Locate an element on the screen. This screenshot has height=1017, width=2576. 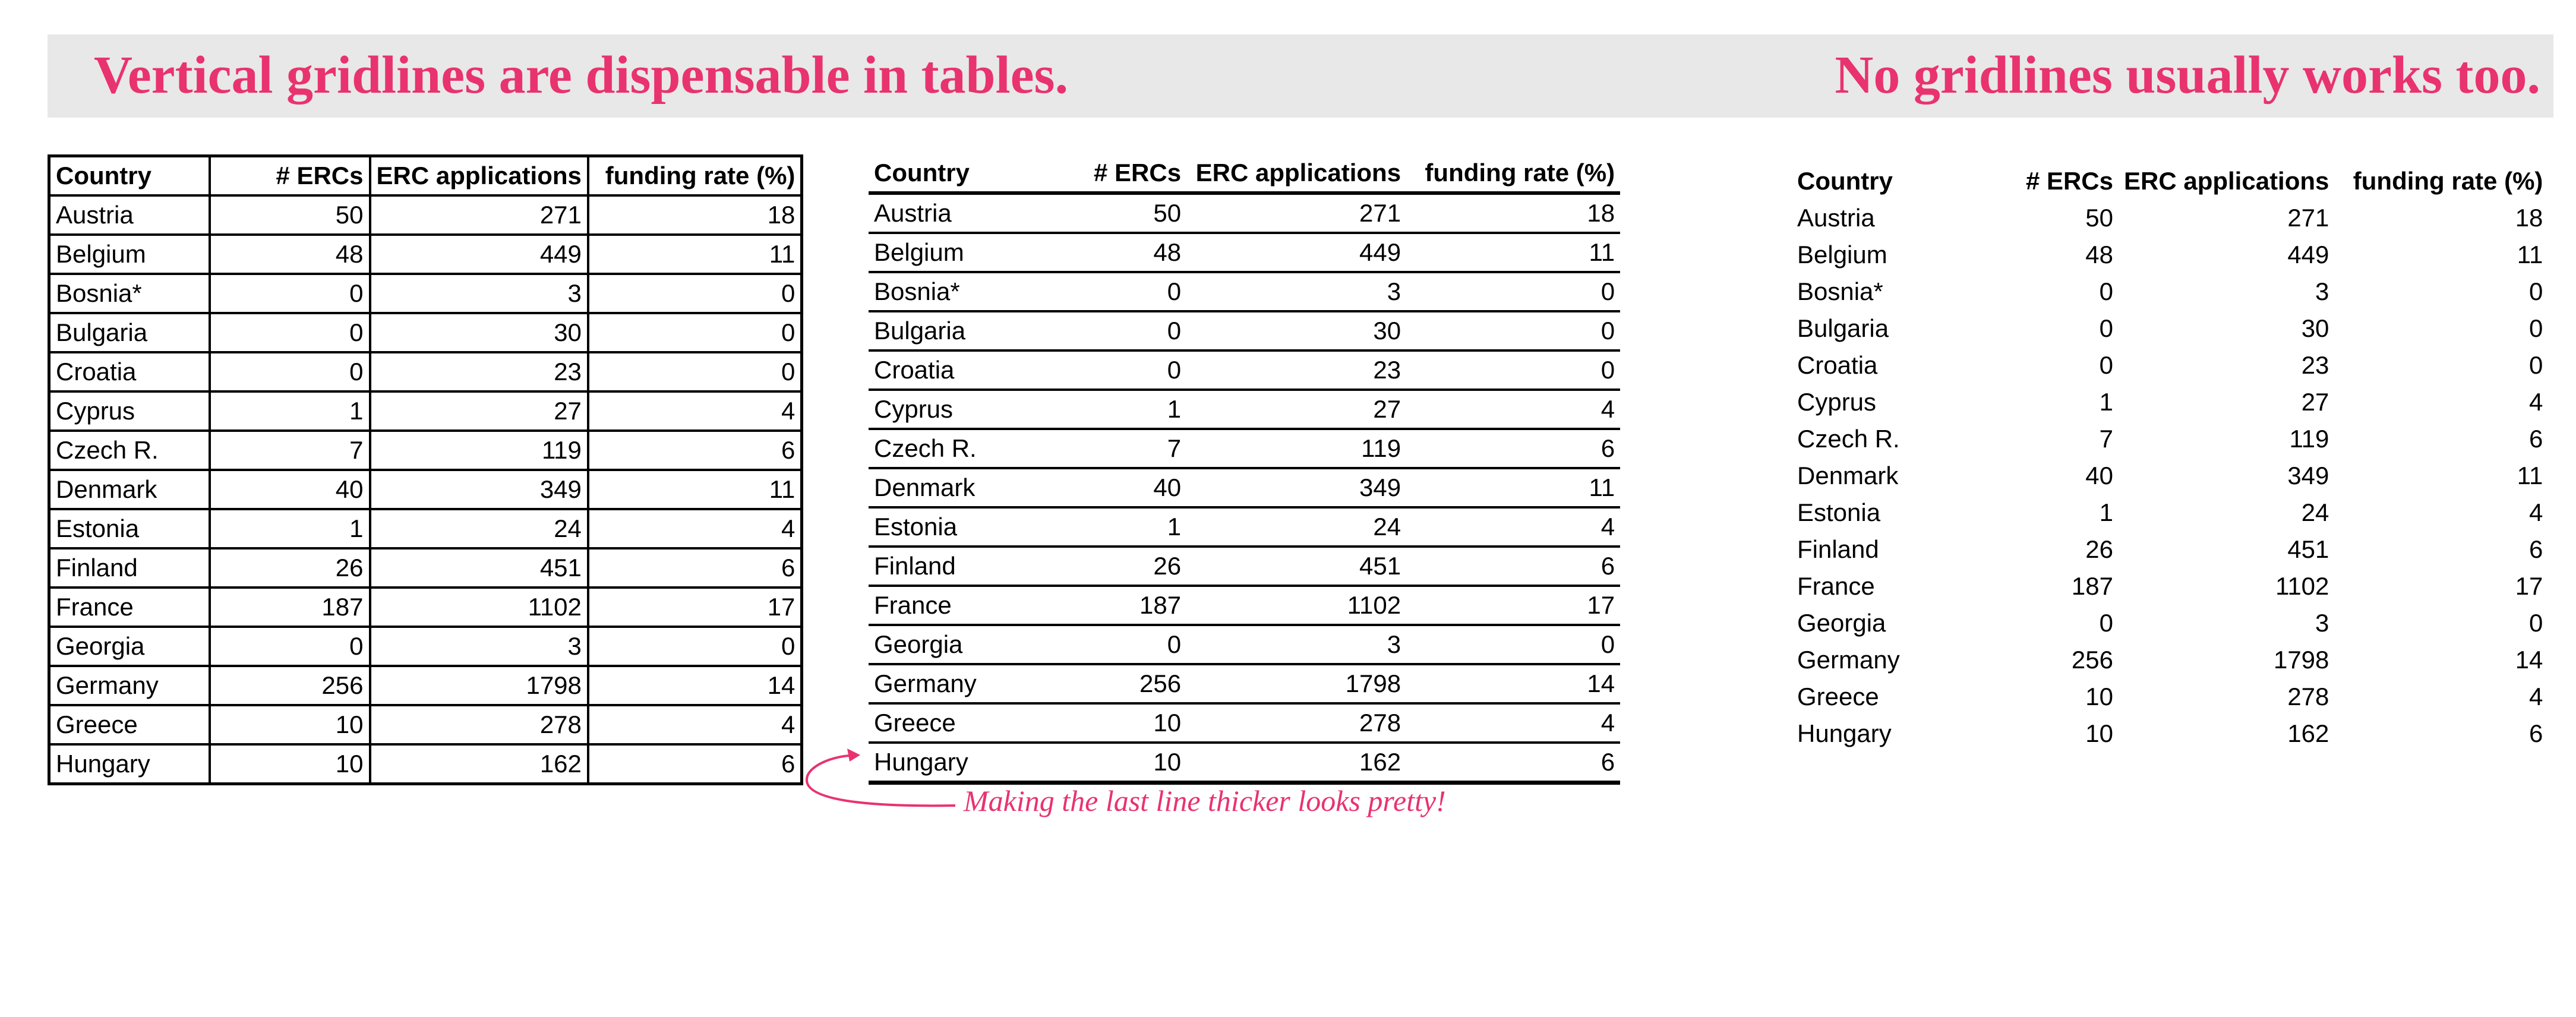
table-row: Croatia 0 23 0 is located at coordinates (1245, 370).